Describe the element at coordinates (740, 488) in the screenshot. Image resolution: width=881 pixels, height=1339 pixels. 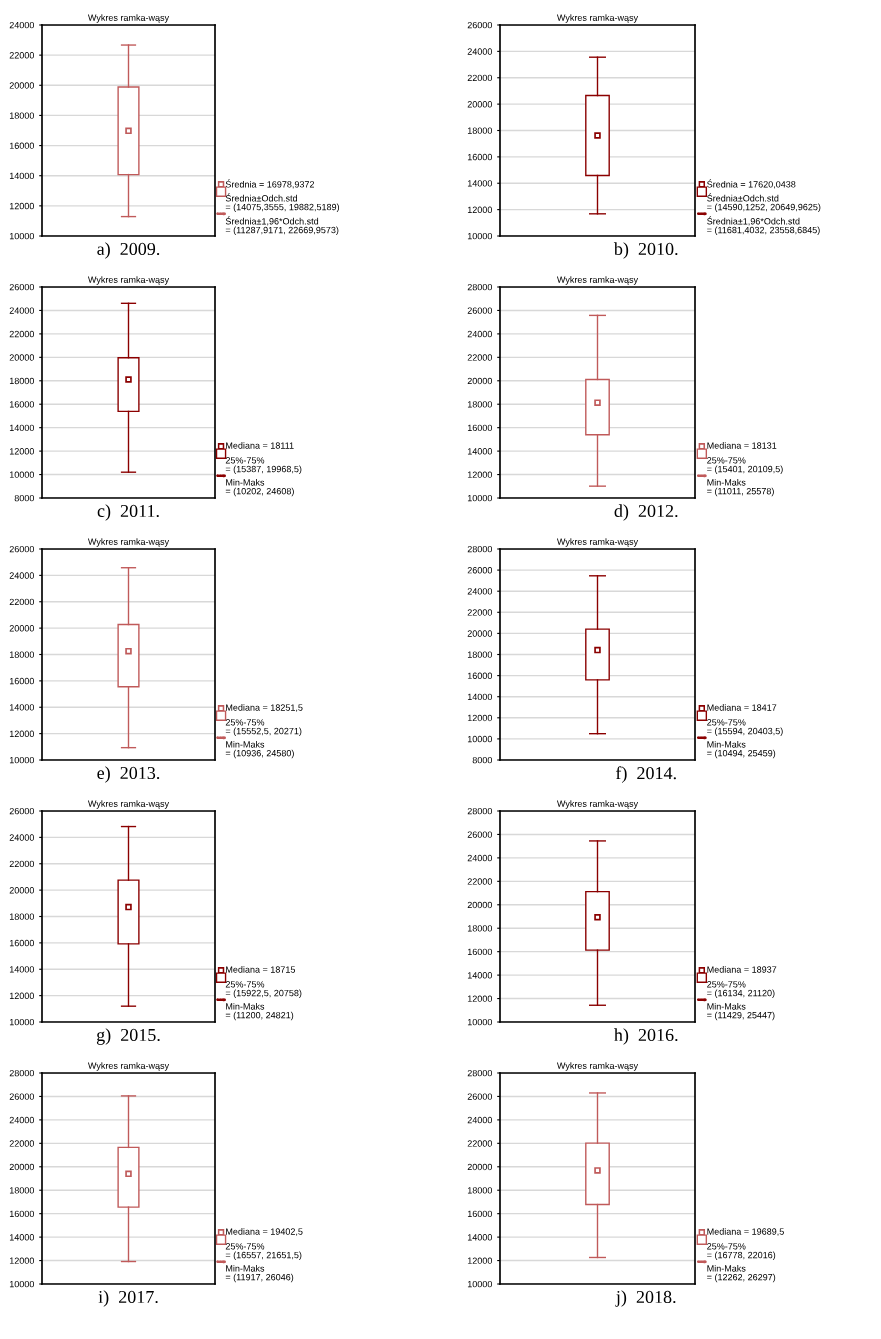
I see `text: Min-Maks = (11011, 25578)` at that location.